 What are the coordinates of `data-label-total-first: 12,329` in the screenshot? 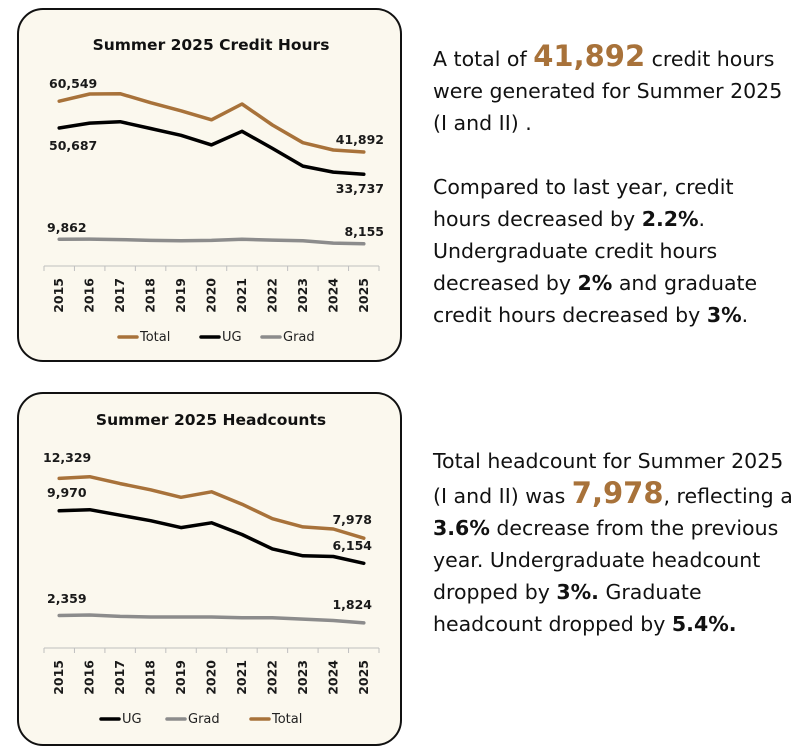 It's located at (67, 457).